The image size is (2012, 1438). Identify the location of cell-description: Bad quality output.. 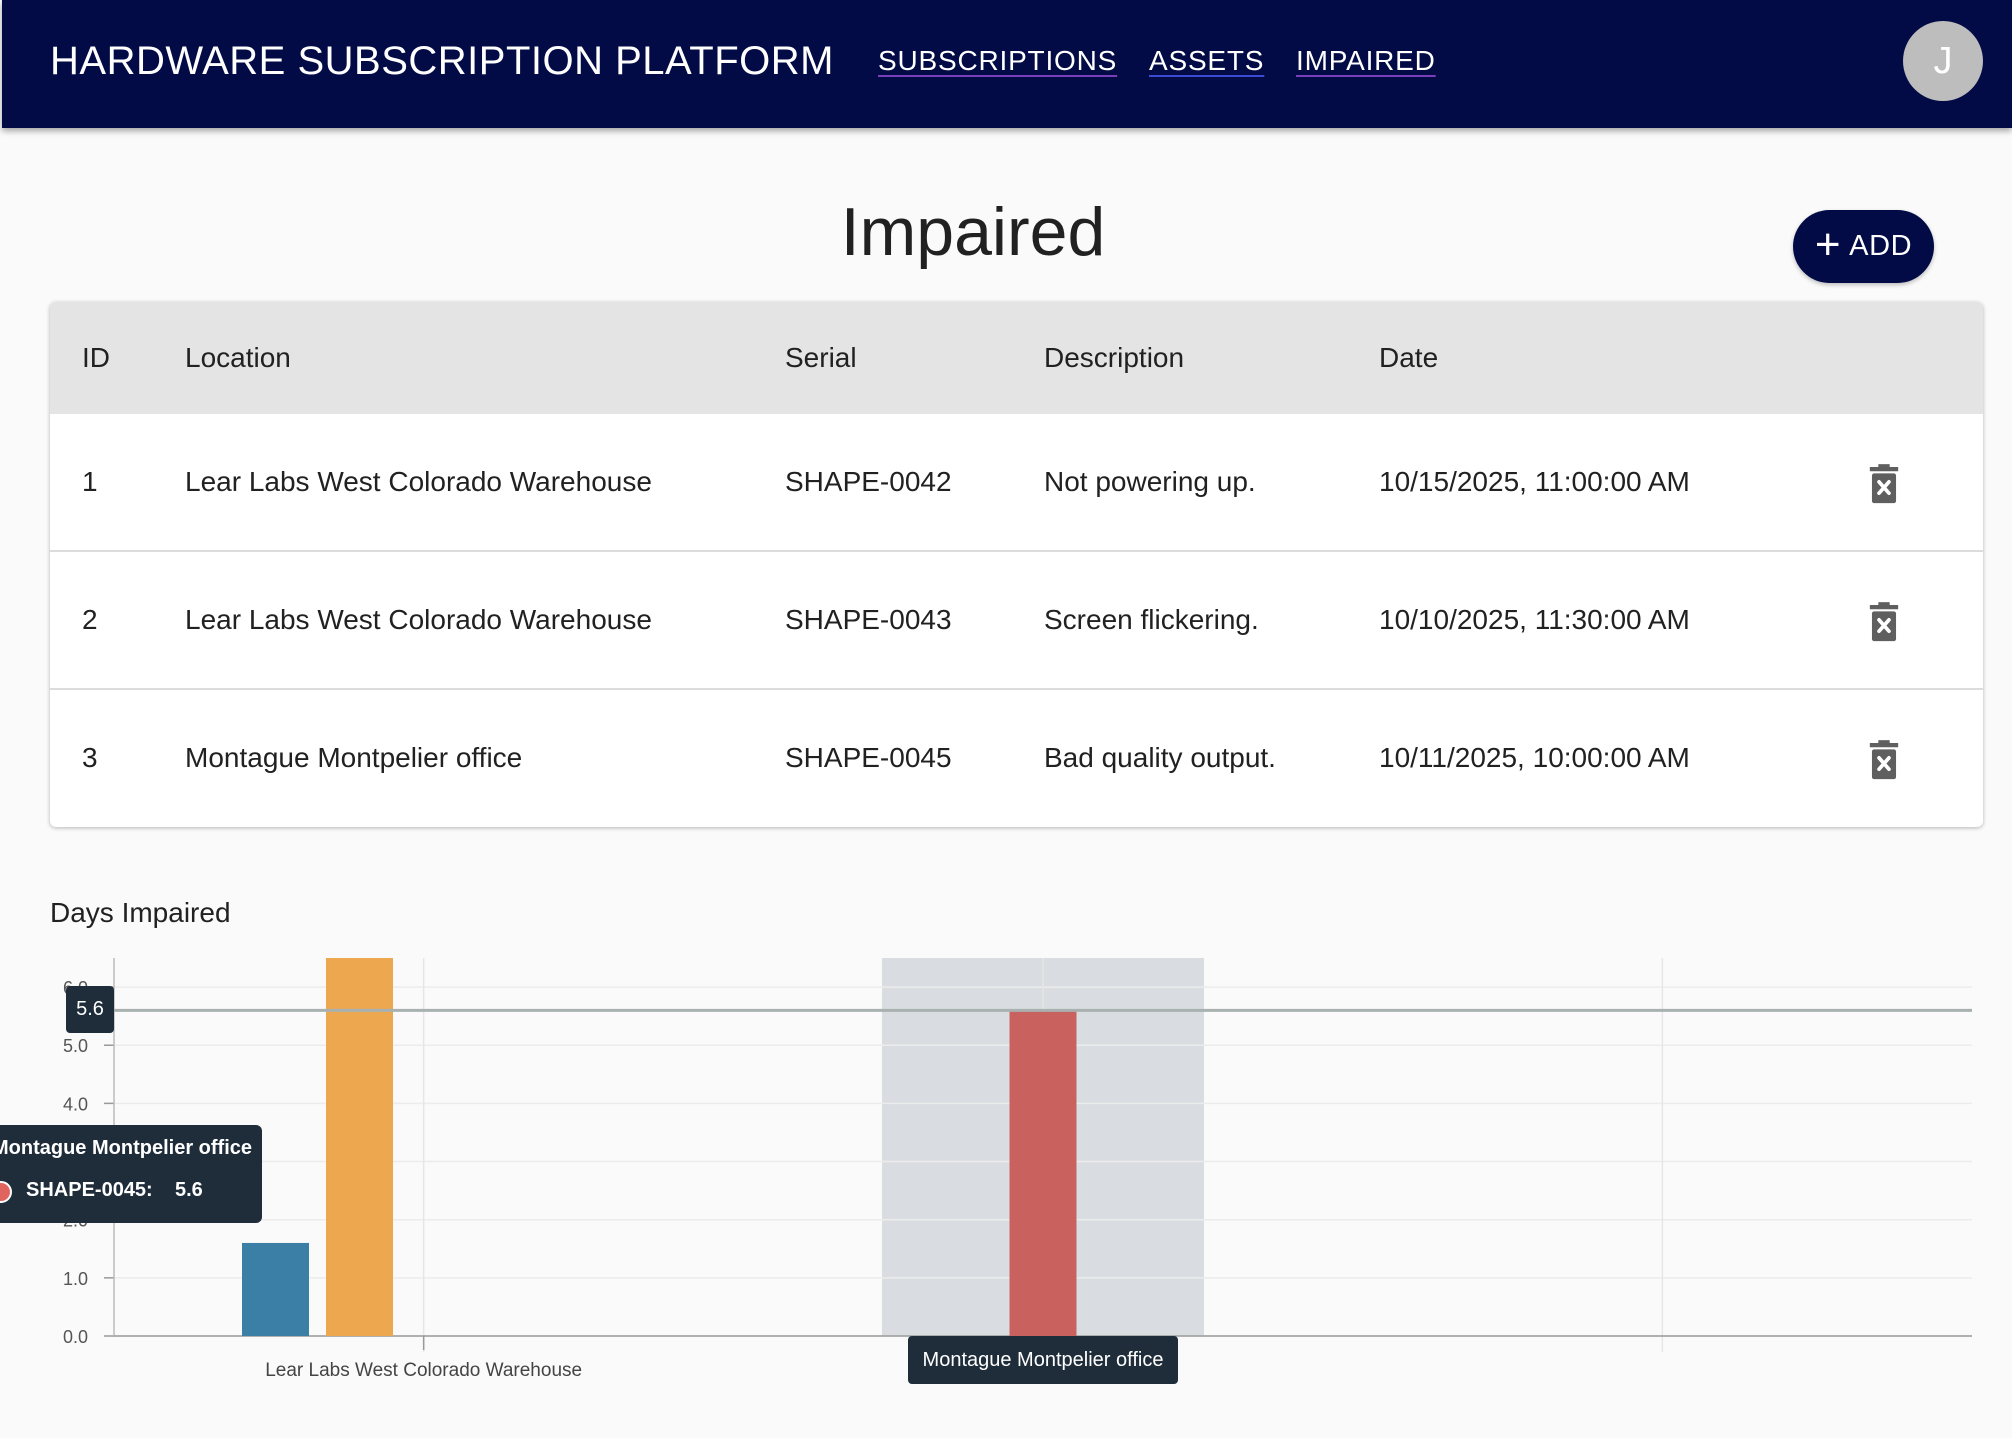
(1160, 757).